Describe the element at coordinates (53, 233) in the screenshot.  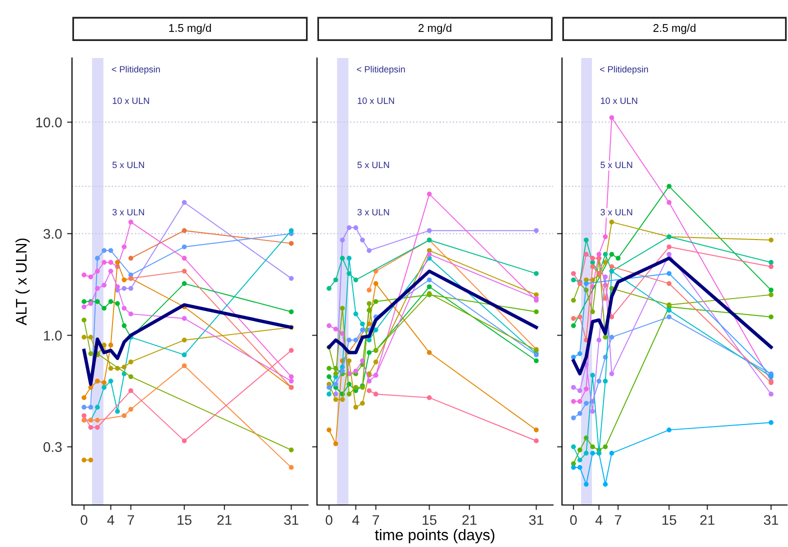
I see `y-tick-label: 3.0` at that location.